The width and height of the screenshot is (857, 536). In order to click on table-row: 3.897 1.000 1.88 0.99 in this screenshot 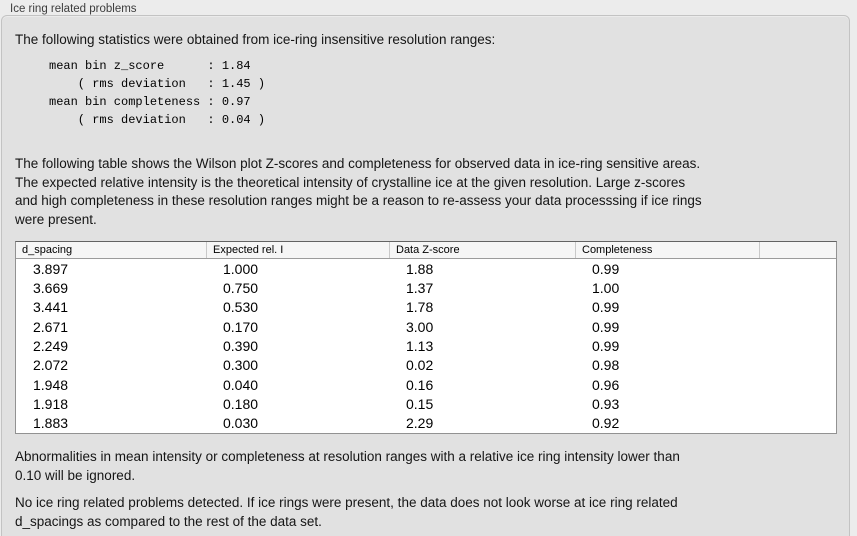, I will do `click(426, 268)`.